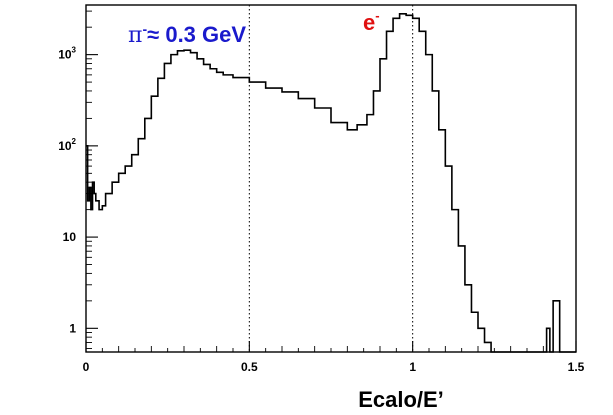 The image size is (613, 415). What do you see at coordinates (86, 367) in the screenshot?
I see `x-tick-label: 0` at bounding box center [86, 367].